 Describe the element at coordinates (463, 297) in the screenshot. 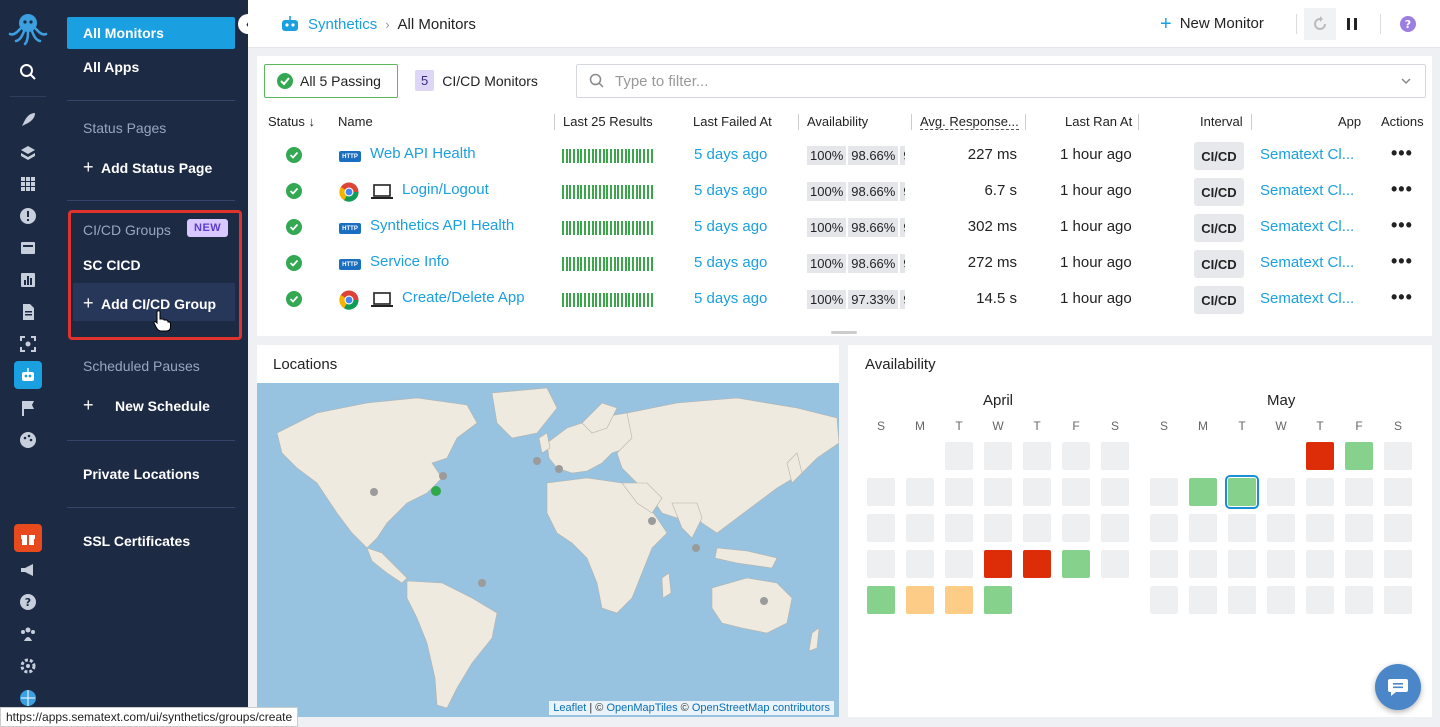

I see `monitor-name-link: Create/Delete App` at that location.